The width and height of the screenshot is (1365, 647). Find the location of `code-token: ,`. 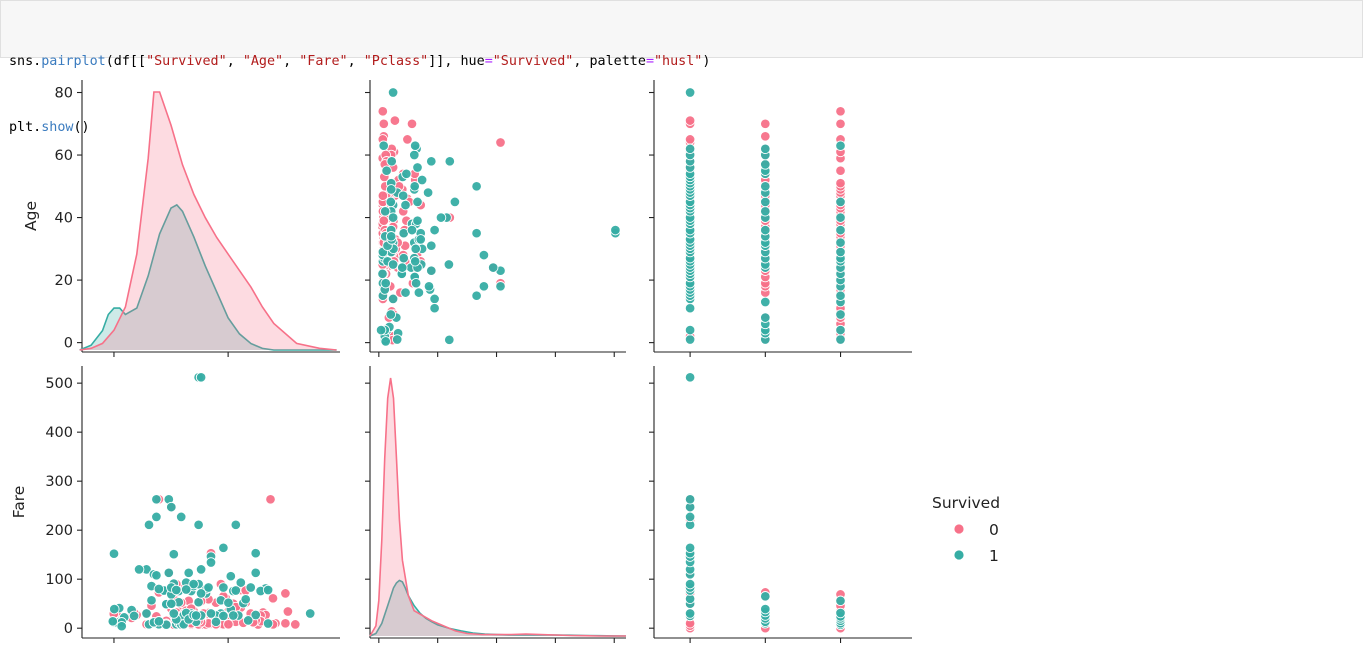

code-token: , is located at coordinates (355, 61).